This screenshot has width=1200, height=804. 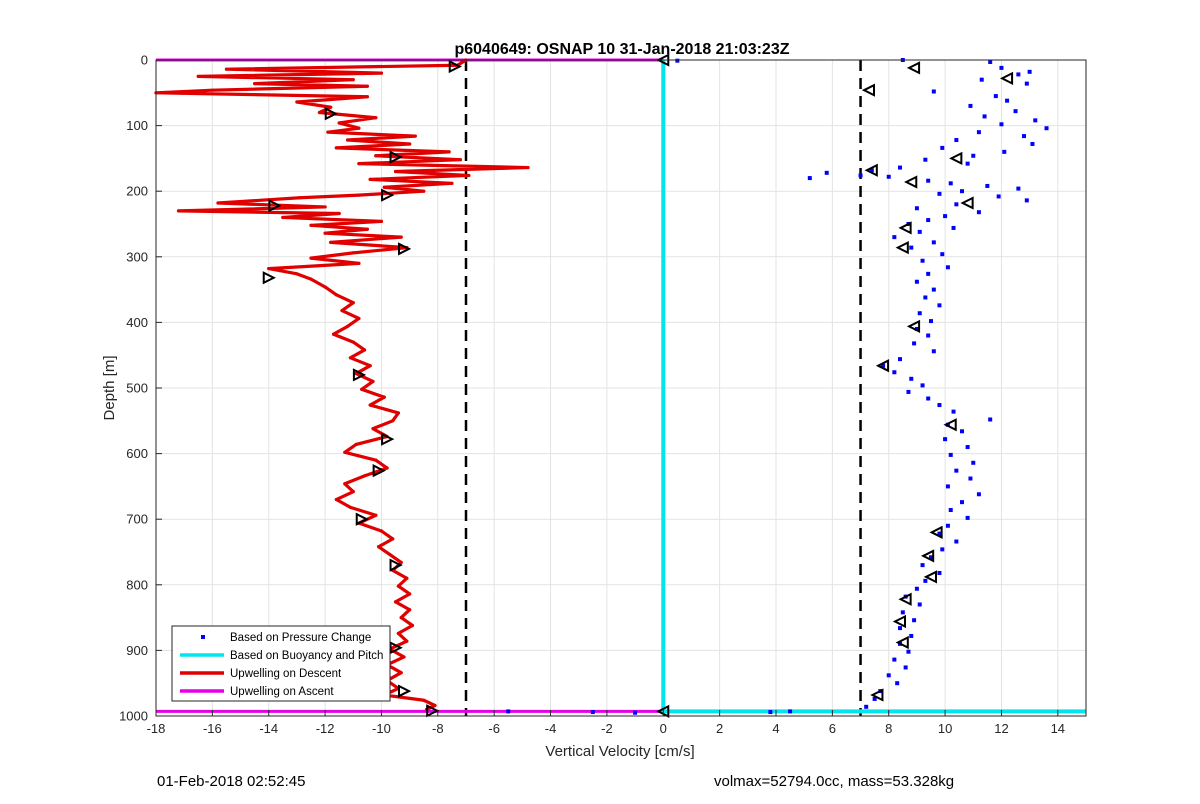 What do you see at coordinates (945, 728) in the screenshot?
I see `x-tick-label: 10` at bounding box center [945, 728].